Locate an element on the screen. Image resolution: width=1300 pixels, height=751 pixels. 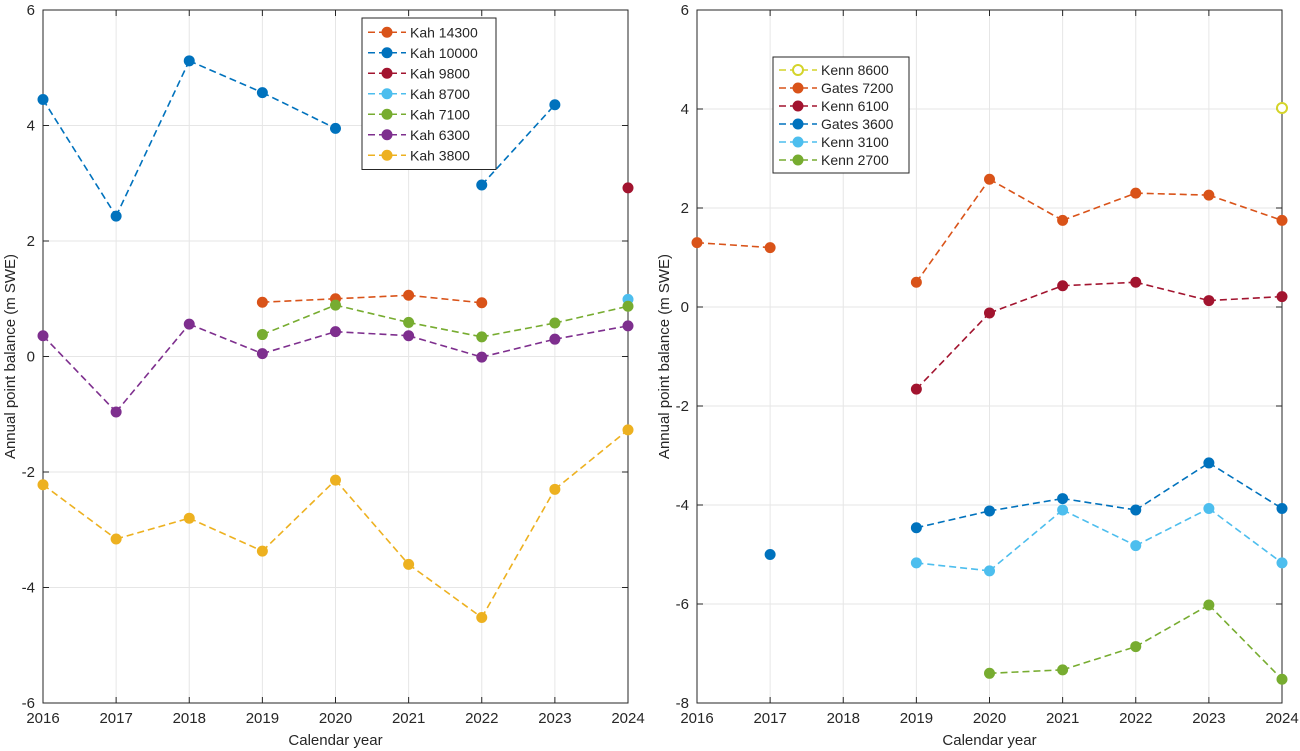
y-tick-label: 2 is located at coordinates (685, 208).